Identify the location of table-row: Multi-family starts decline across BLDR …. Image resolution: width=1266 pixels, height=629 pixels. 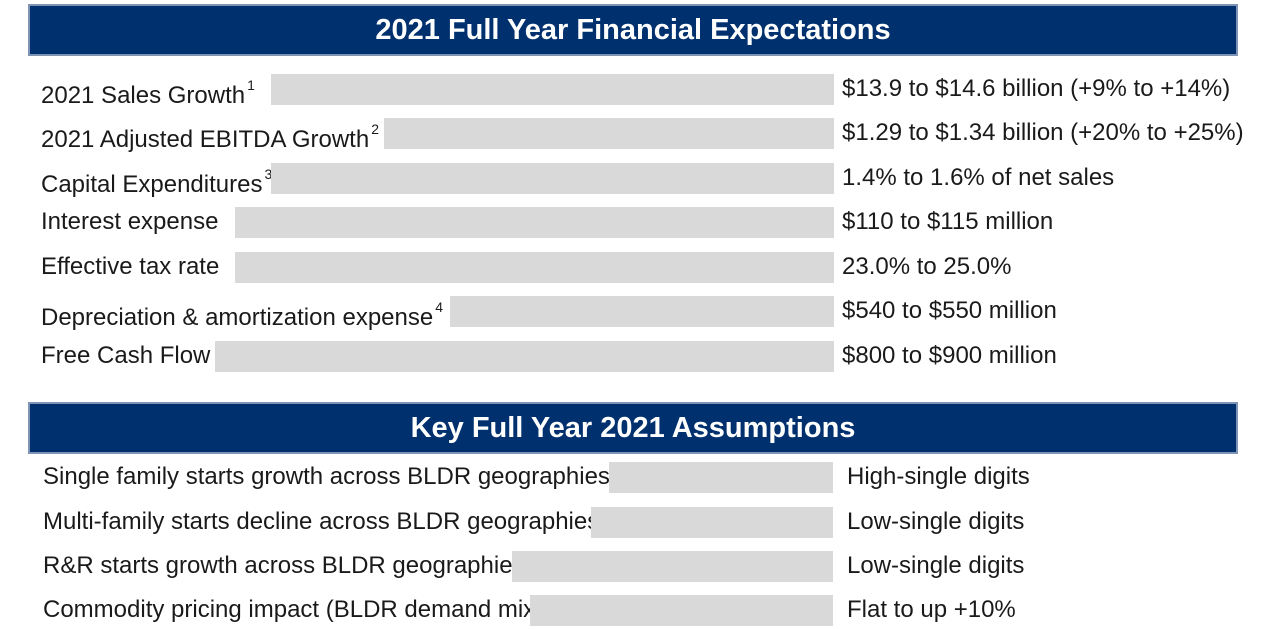
(633, 522).